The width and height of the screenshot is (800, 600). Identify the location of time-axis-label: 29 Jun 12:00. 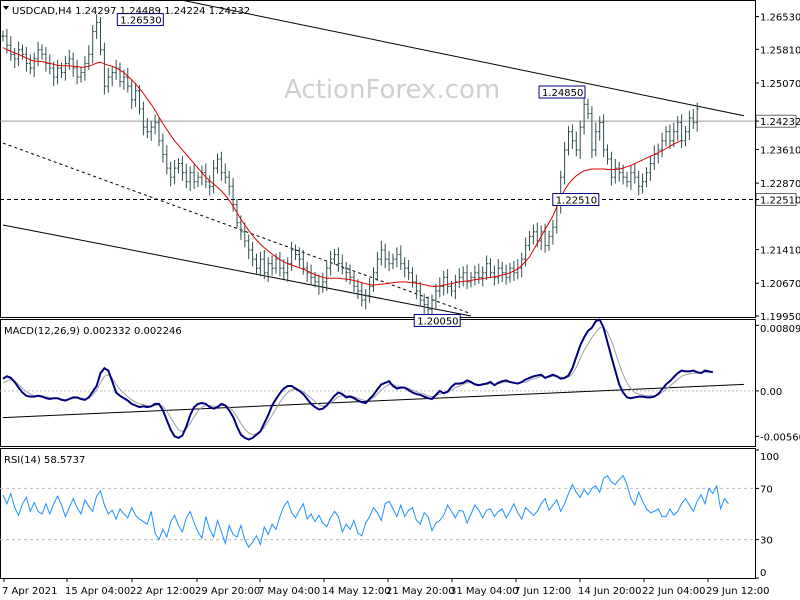
(738, 591).